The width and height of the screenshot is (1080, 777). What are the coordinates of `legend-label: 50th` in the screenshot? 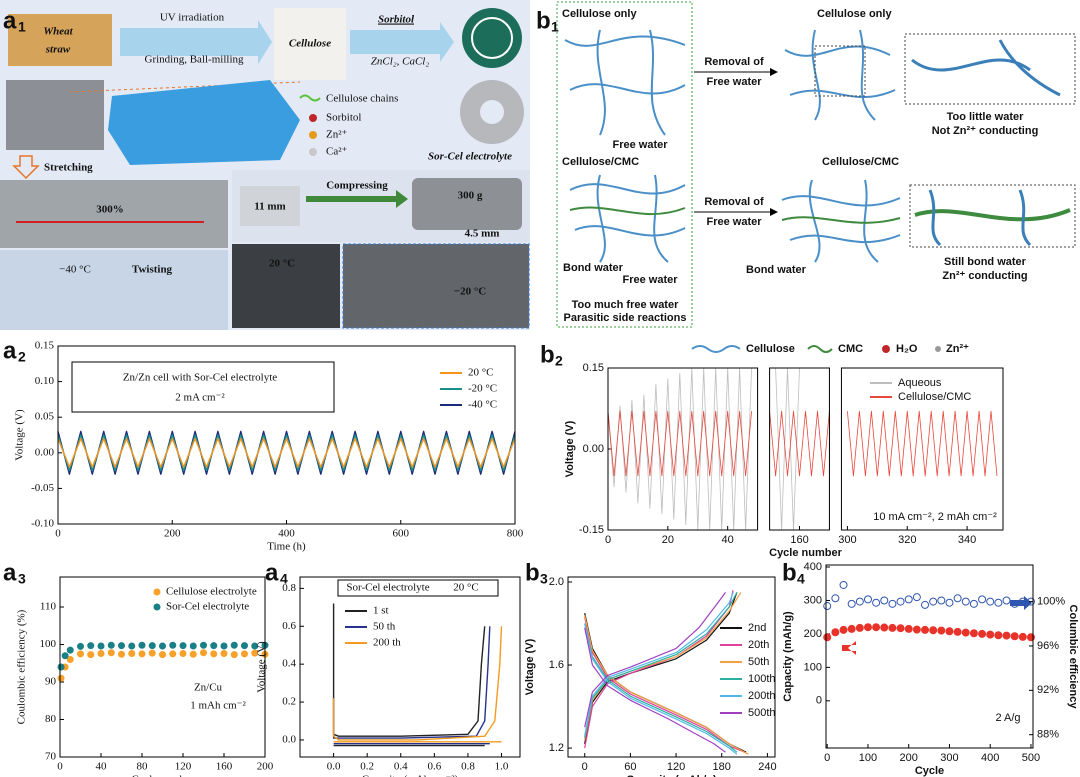 It's located at (758, 662).